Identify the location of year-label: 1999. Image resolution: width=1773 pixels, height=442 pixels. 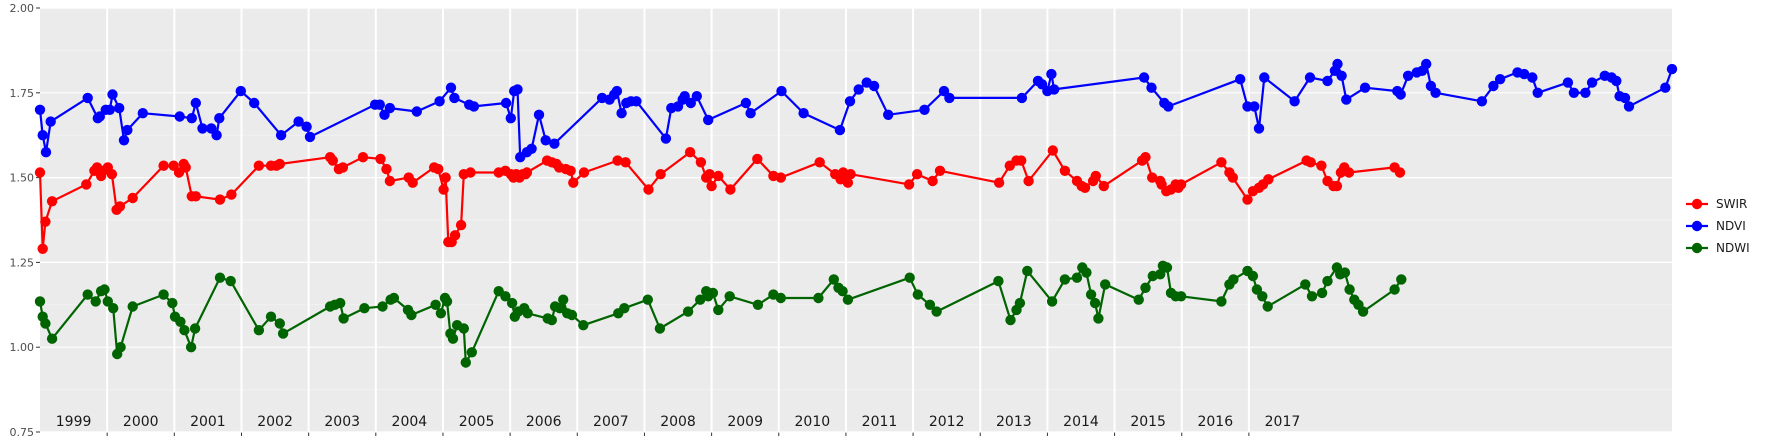
(74, 422).